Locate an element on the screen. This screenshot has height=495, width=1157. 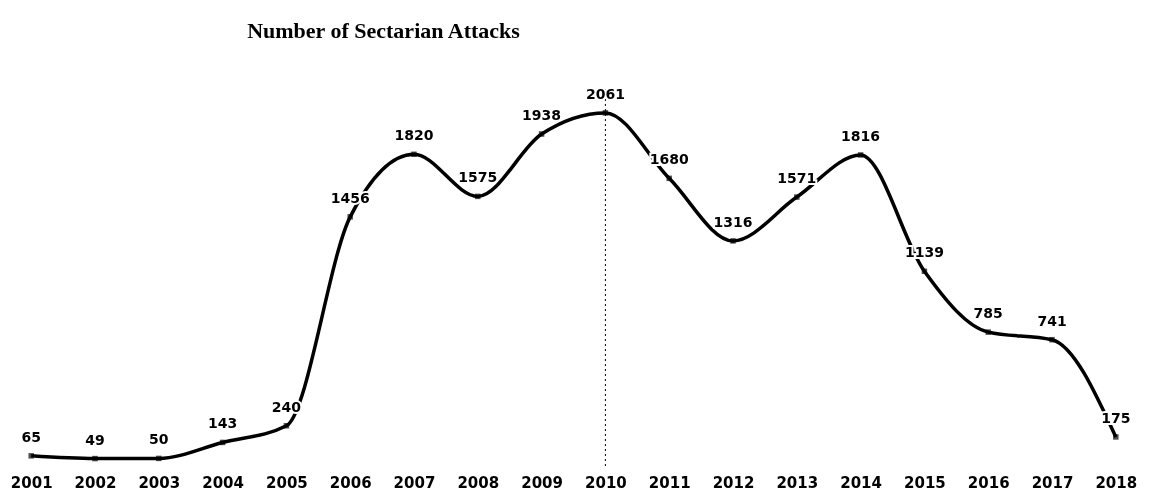
x-tick-label: 2003 is located at coordinates (159, 482).